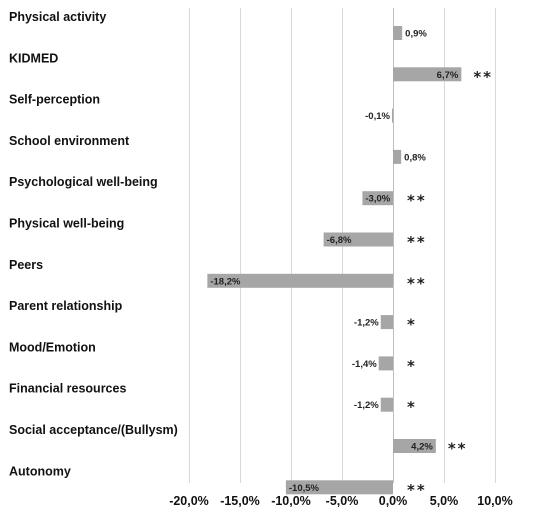 The height and width of the screenshot is (513, 536). I want to click on data-label: -3,0%, so click(377, 199).